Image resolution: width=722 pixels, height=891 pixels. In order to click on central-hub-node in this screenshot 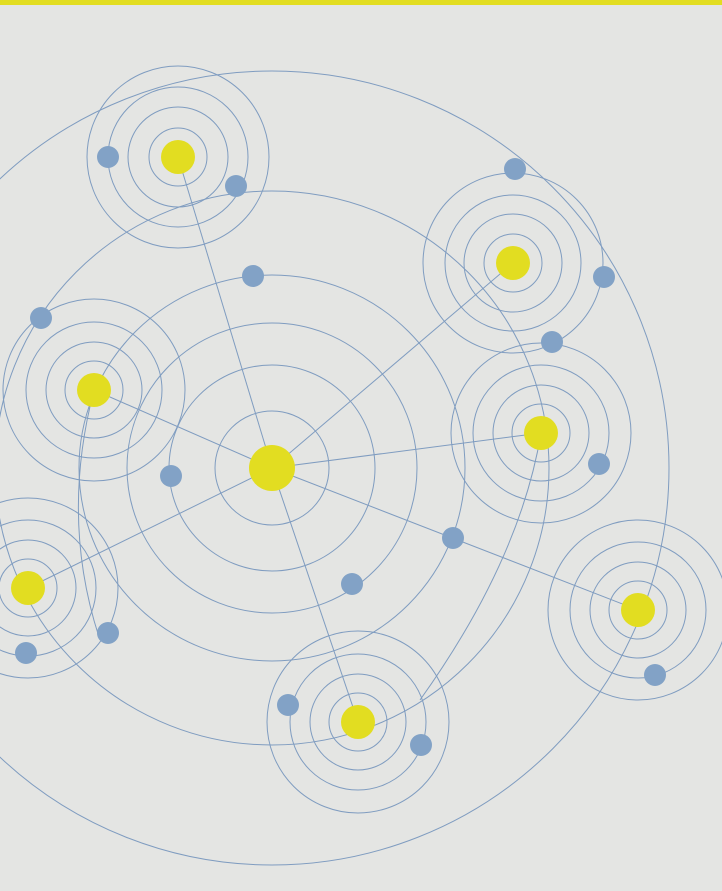, I will do `click(272, 468)`.